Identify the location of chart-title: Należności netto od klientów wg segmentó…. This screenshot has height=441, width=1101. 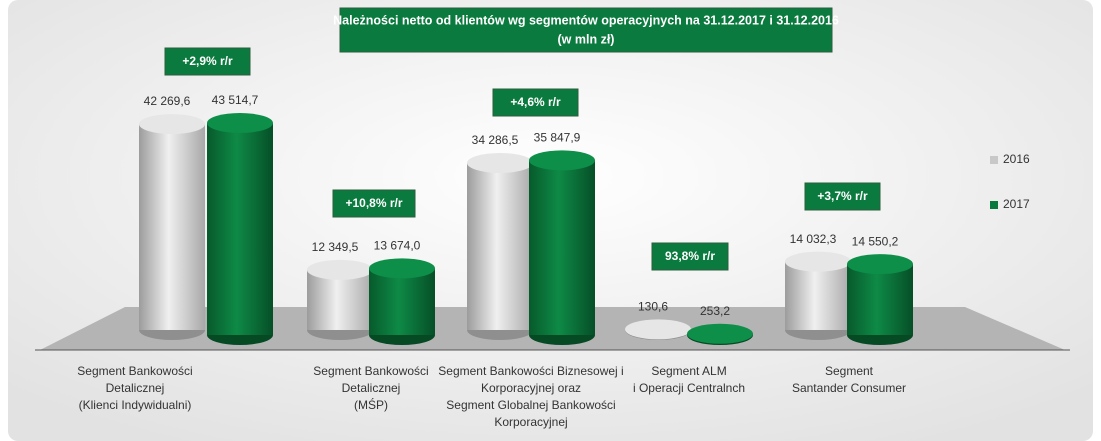
(586, 20).